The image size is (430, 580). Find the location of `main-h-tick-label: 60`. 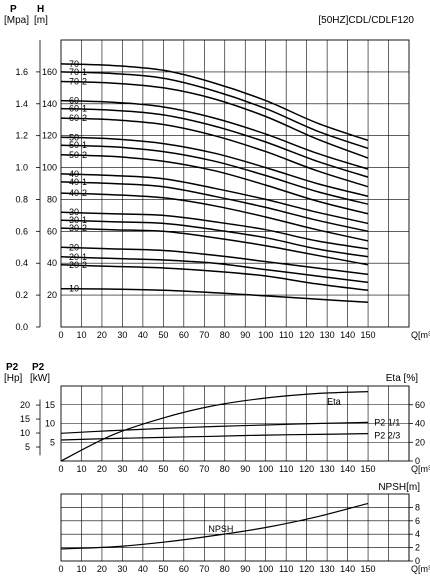

main-h-tick-label: 60 is located at coordinates (52, 231).